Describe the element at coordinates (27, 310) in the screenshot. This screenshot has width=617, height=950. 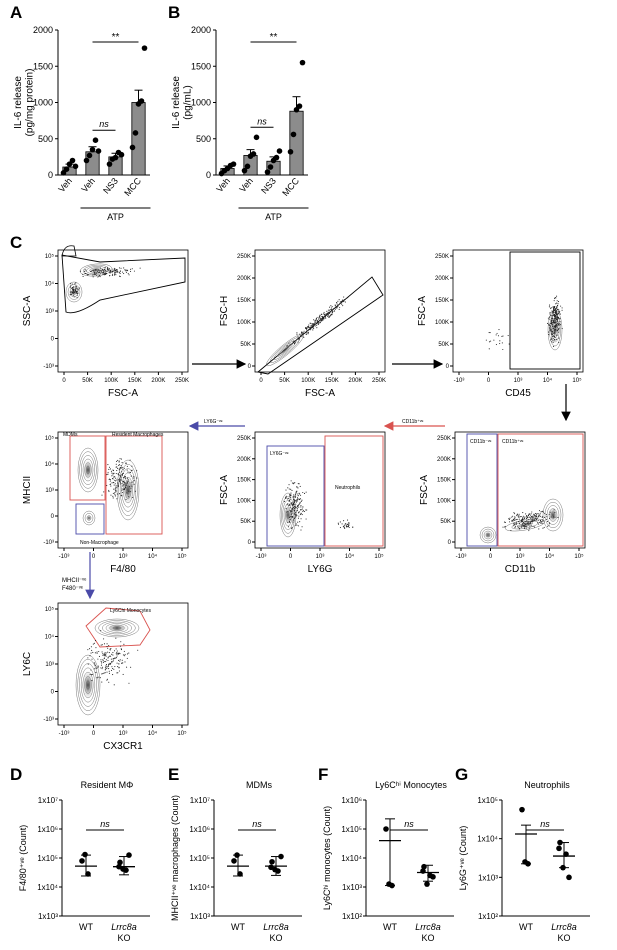
I see `y-axis-label: SSC-A` at that location.